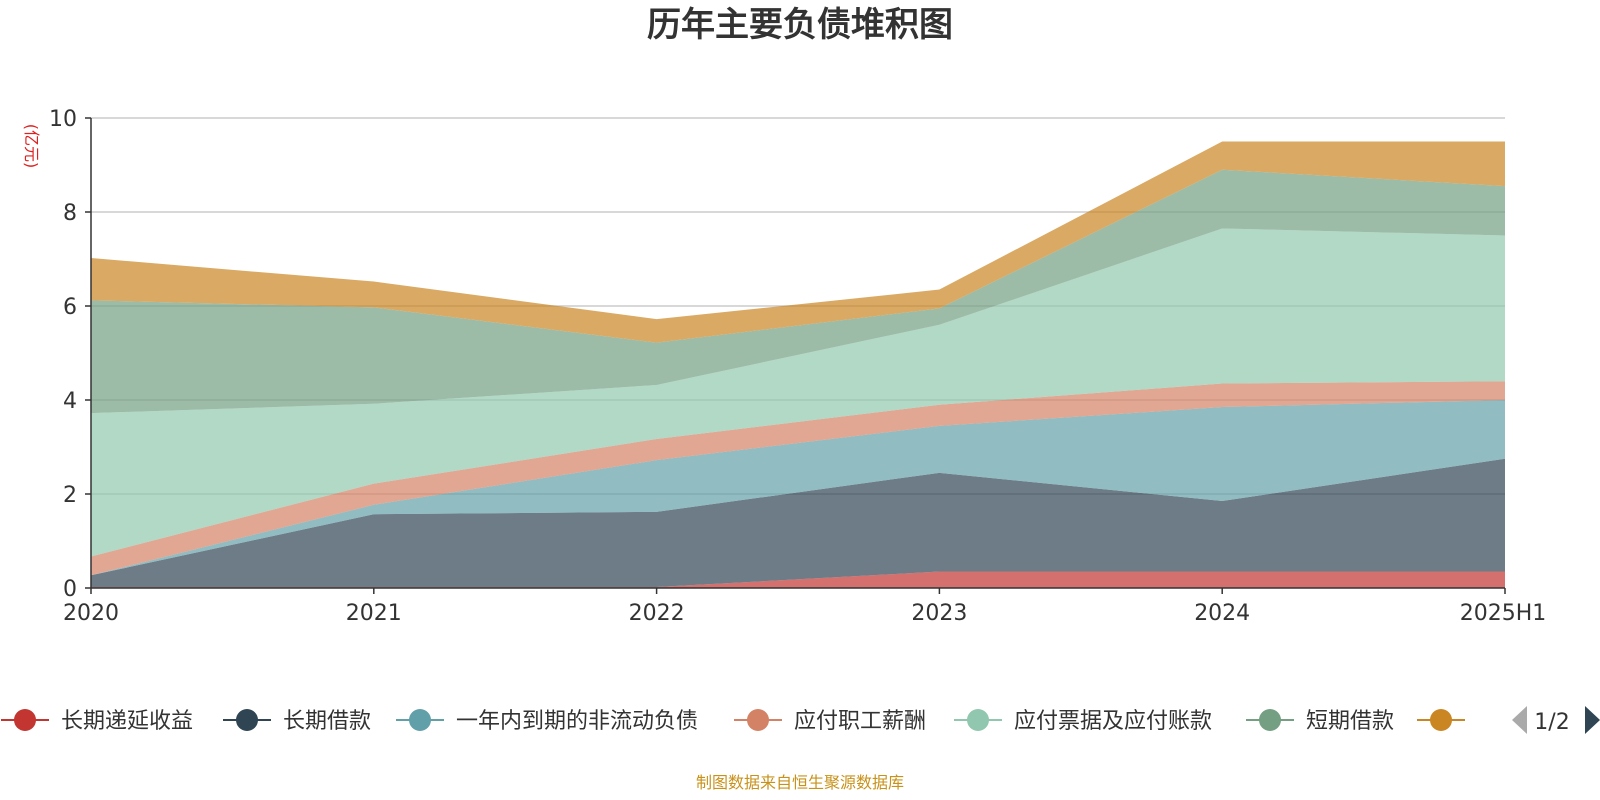 Image resolution: width=1600 pixels, height=800 pixels. I want to click on legend-pager: 1/2, so click(1556, 720).